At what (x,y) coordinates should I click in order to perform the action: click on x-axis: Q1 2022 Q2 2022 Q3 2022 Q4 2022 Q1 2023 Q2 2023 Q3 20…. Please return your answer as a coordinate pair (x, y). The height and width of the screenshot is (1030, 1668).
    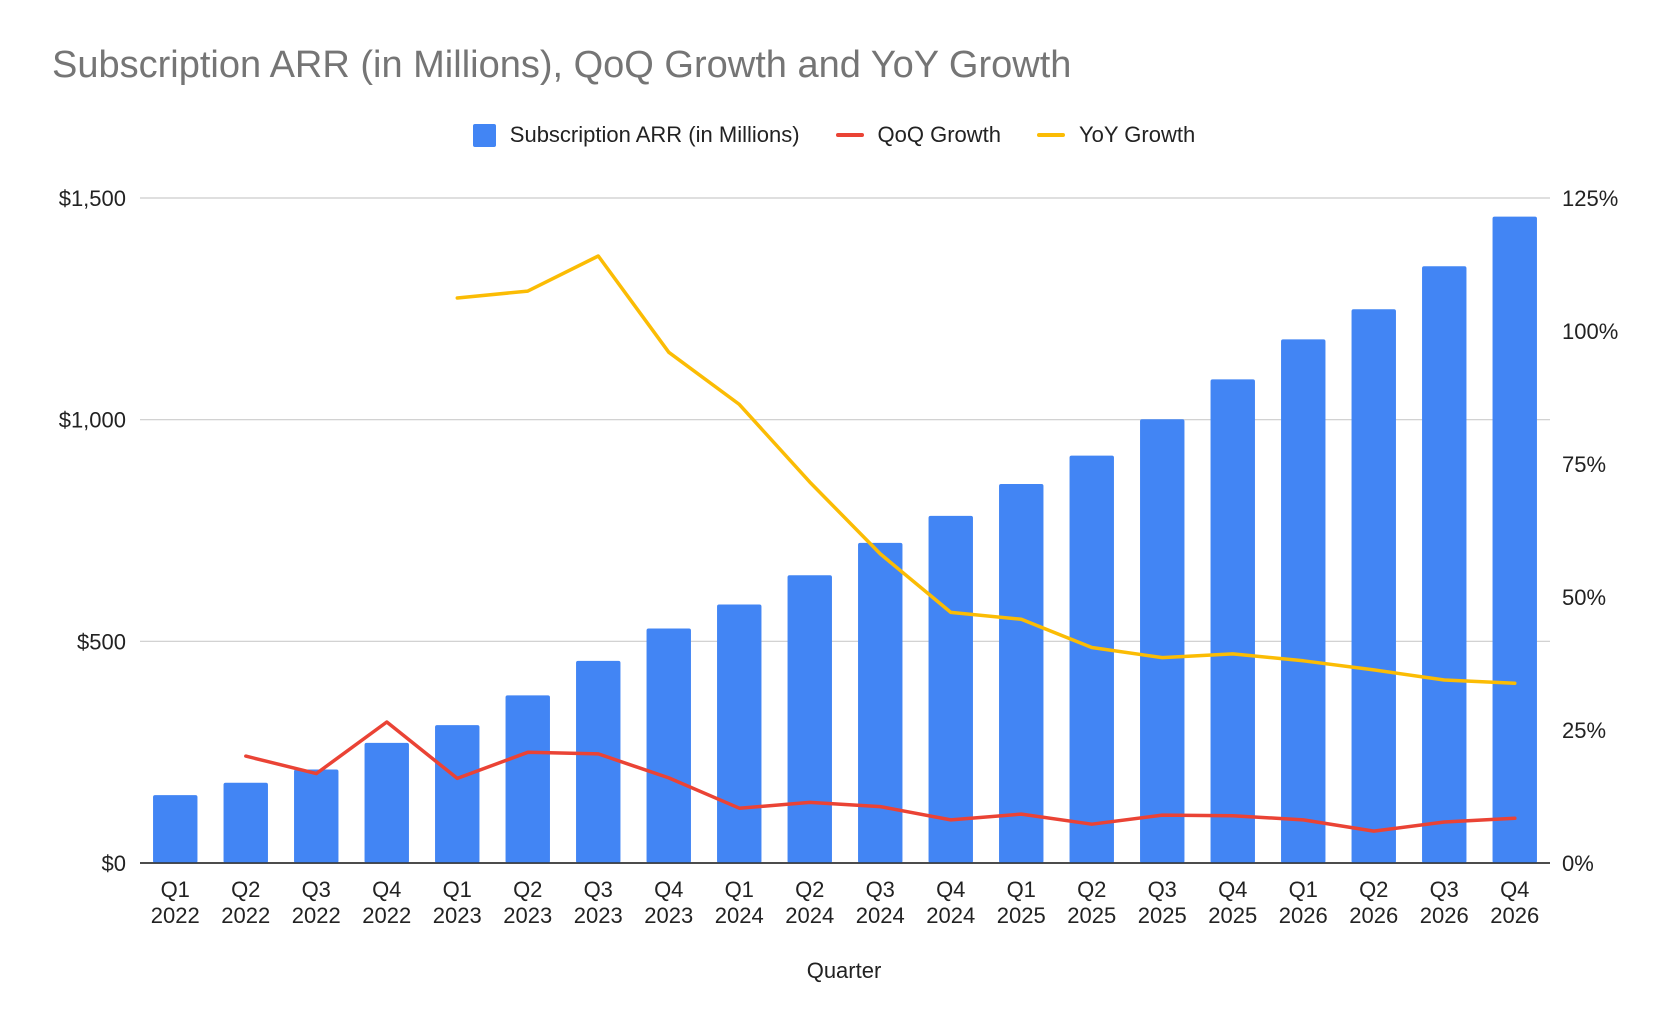
    Looking at the image, I should click on (845, 902).